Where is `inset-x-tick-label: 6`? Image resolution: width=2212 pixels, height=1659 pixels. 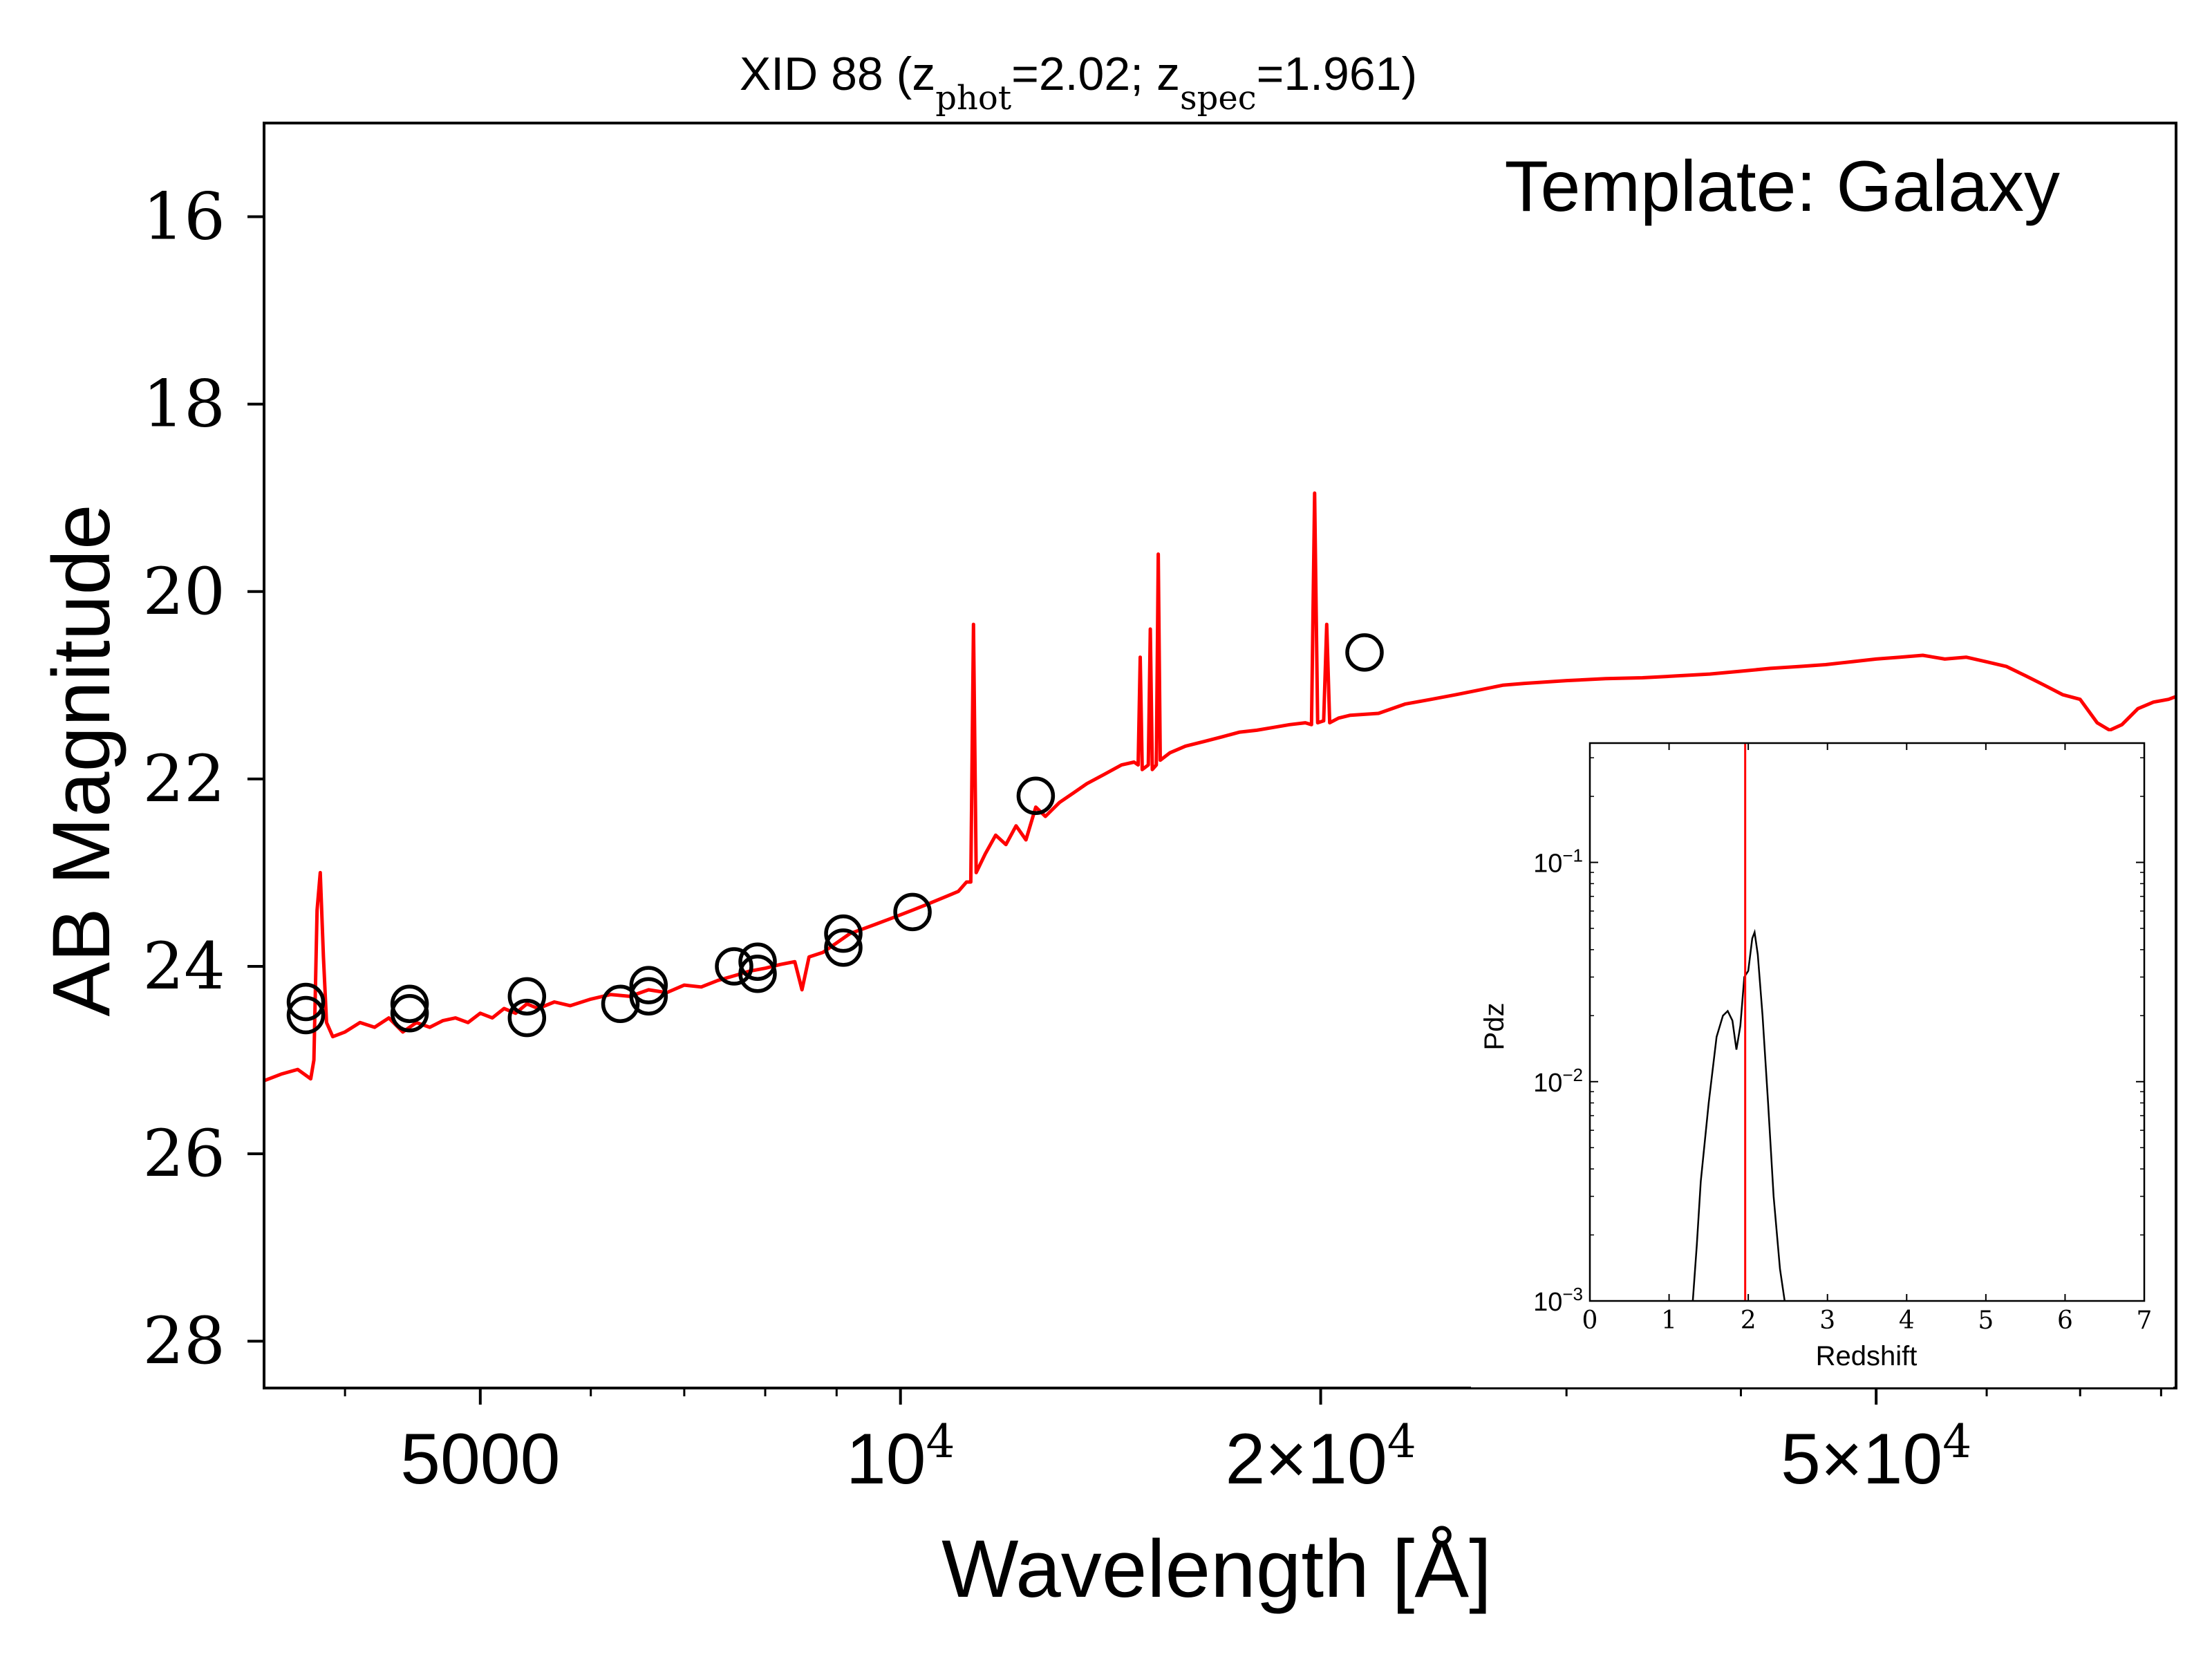 inset-x-tick-label: 6 is located at coordinates (2065, 1320).